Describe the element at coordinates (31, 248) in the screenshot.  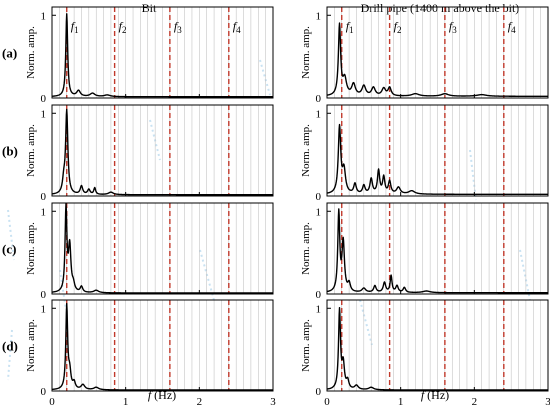
I see `y-axis-label-r3c1: Norm. amp.` at that location.